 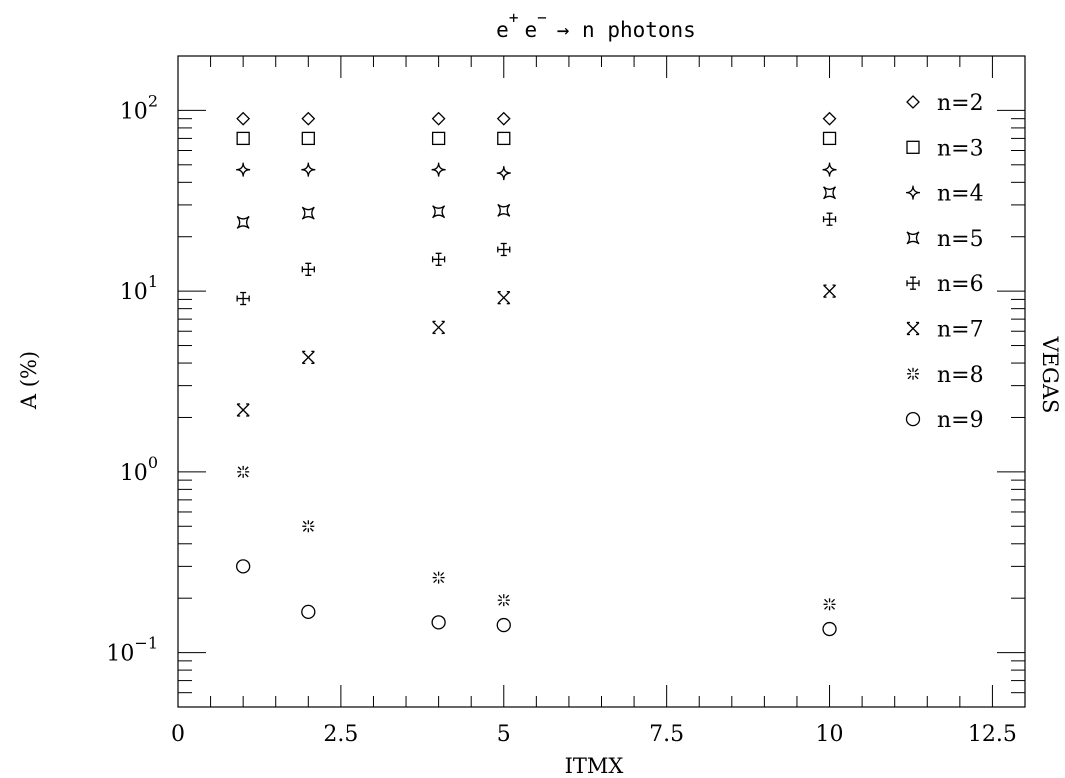 I want to click on legend-label: n=3, so click(x=960, y=148).